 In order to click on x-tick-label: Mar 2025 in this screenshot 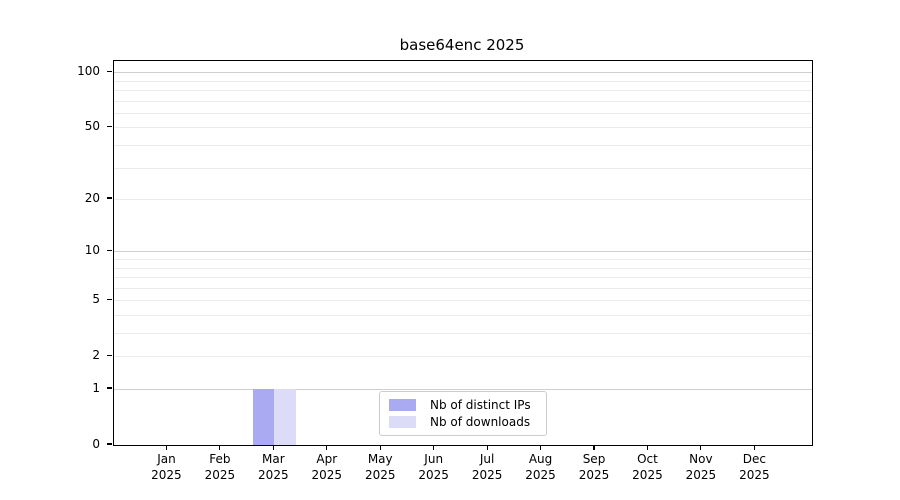, I will do `click(273, 467)`.